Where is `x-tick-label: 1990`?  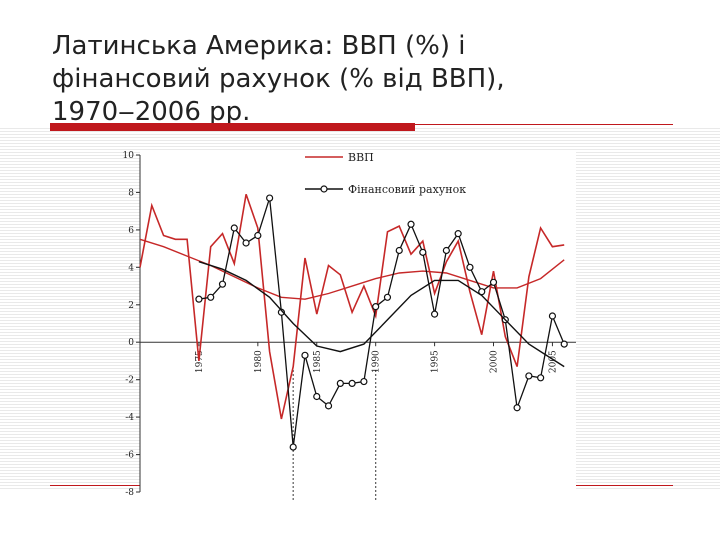
x-tick-label: 1990 is located at coordinates (377, 361).